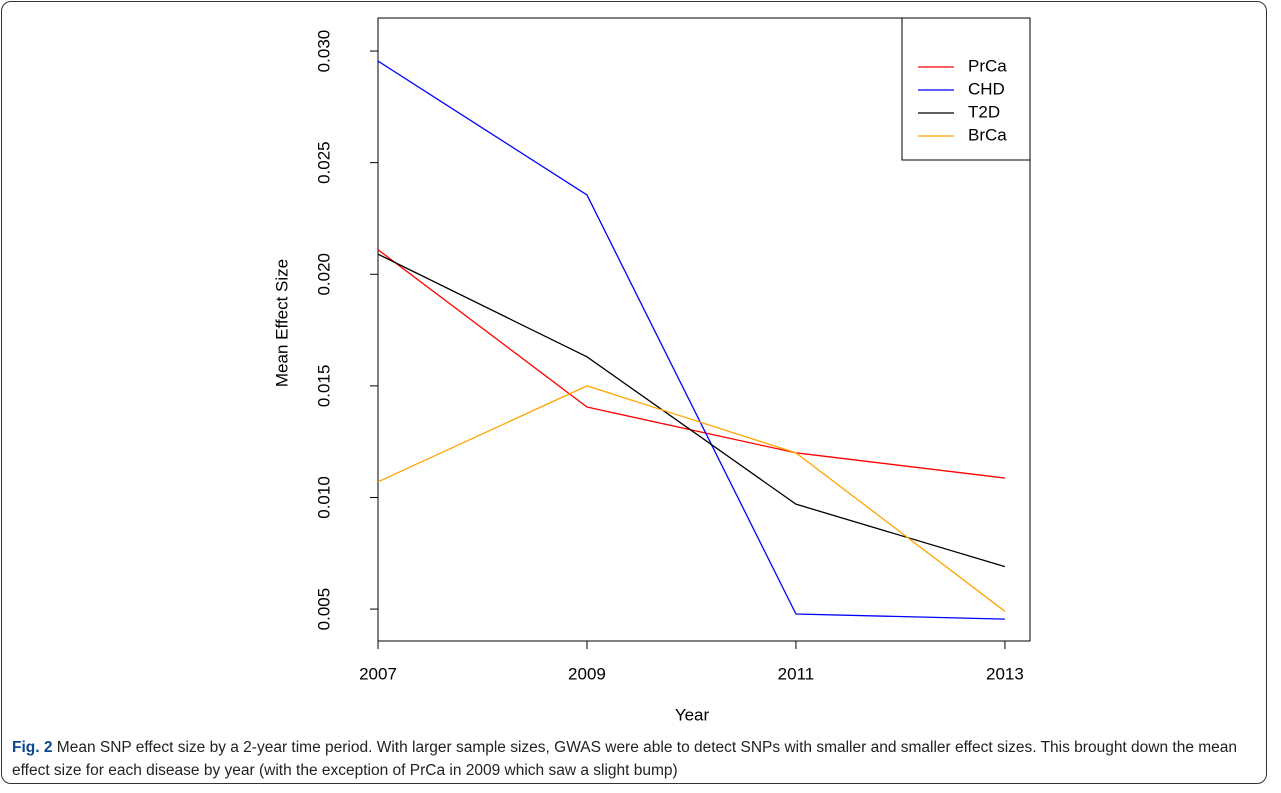  Describe the element at coordinates (984, 111) in the screenshot. I see `legend-label: T2D` at that location.